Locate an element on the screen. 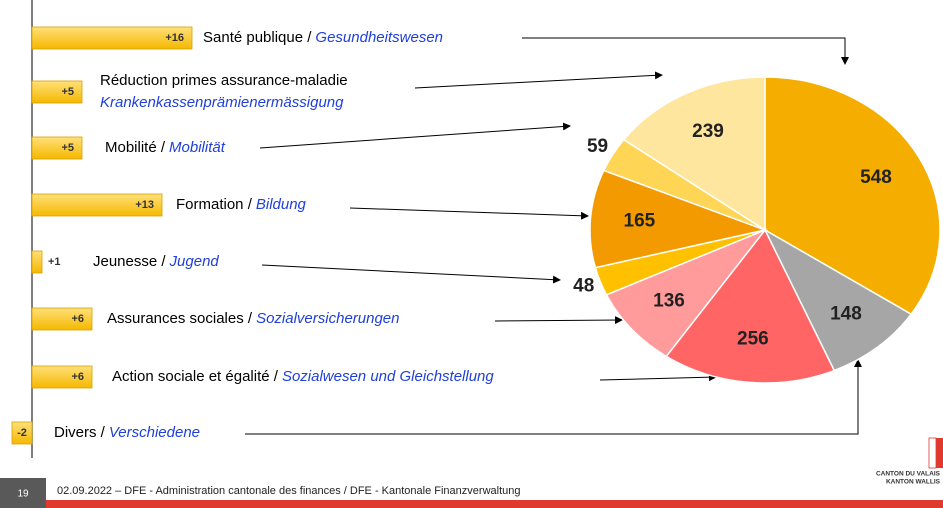  slice-label: 239 is located at coordinates (708, 131).